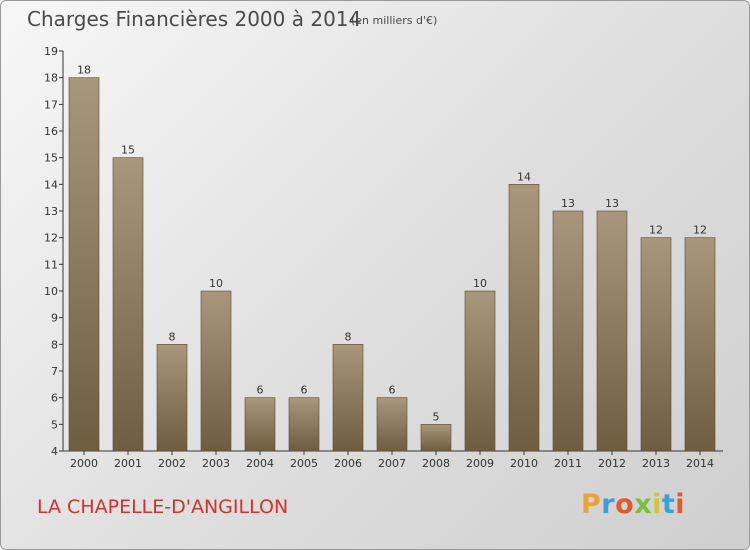 The height and width of the screenshot is (550, 750). Describe the element at coordinates (612, 463) in the screenshot. I see `x-tick-label: 2012` at that location.